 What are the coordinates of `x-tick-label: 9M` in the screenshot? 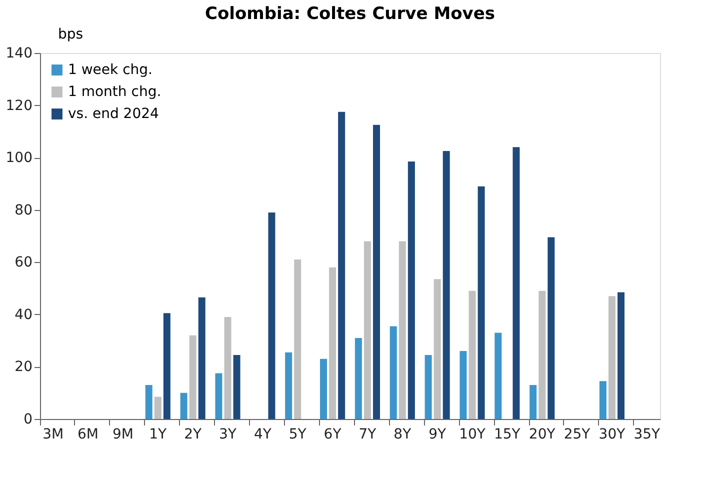 It's located at (123, 434).